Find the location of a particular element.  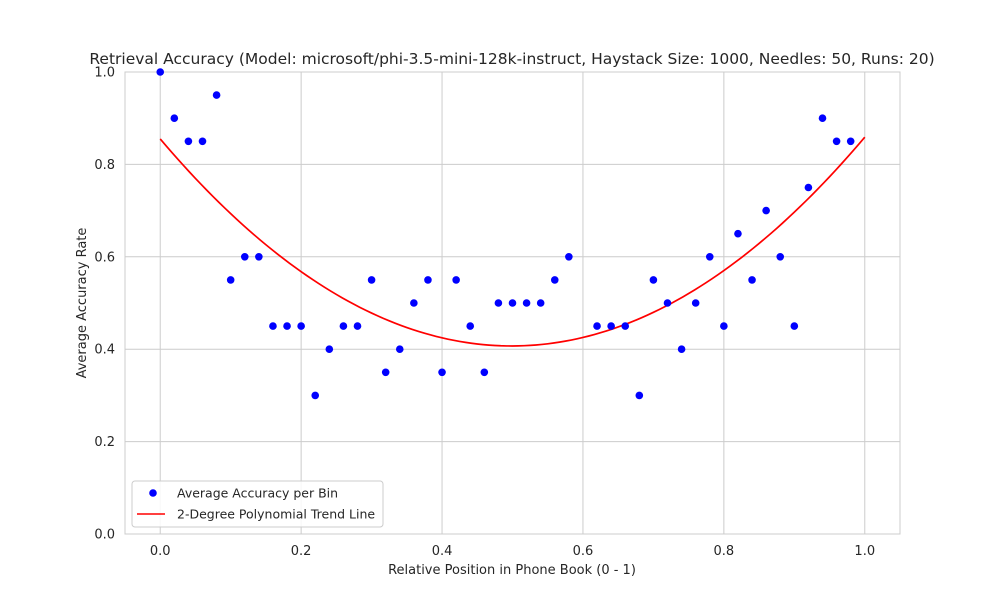

x-axis-label: Relative Position in Phone Book (0 - 1) is located at coordinates (512, 570).